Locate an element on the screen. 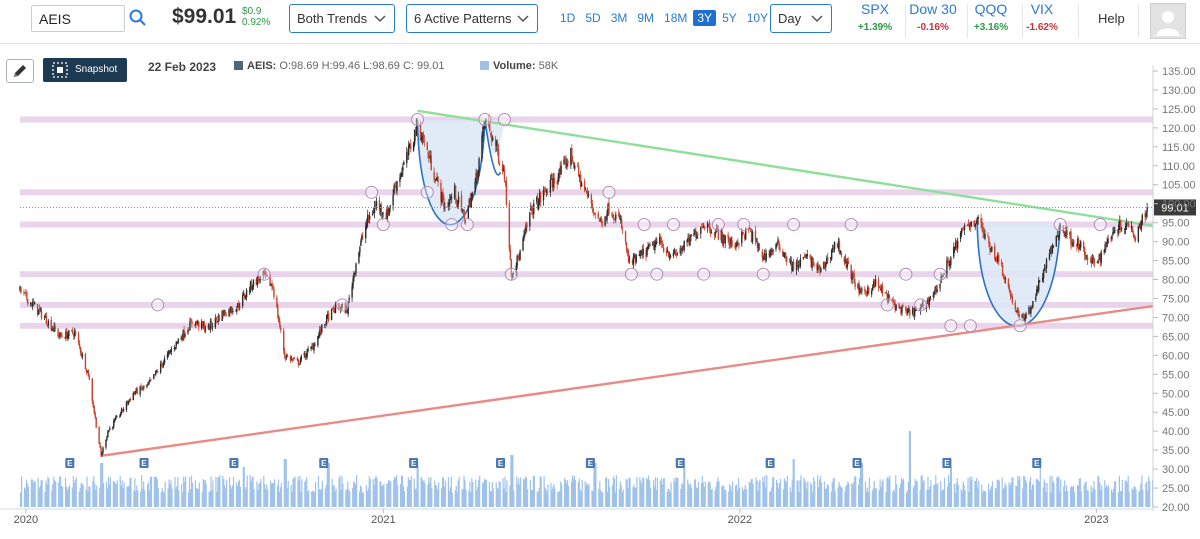  interval-select: Day is located at coordinates (801, 18).